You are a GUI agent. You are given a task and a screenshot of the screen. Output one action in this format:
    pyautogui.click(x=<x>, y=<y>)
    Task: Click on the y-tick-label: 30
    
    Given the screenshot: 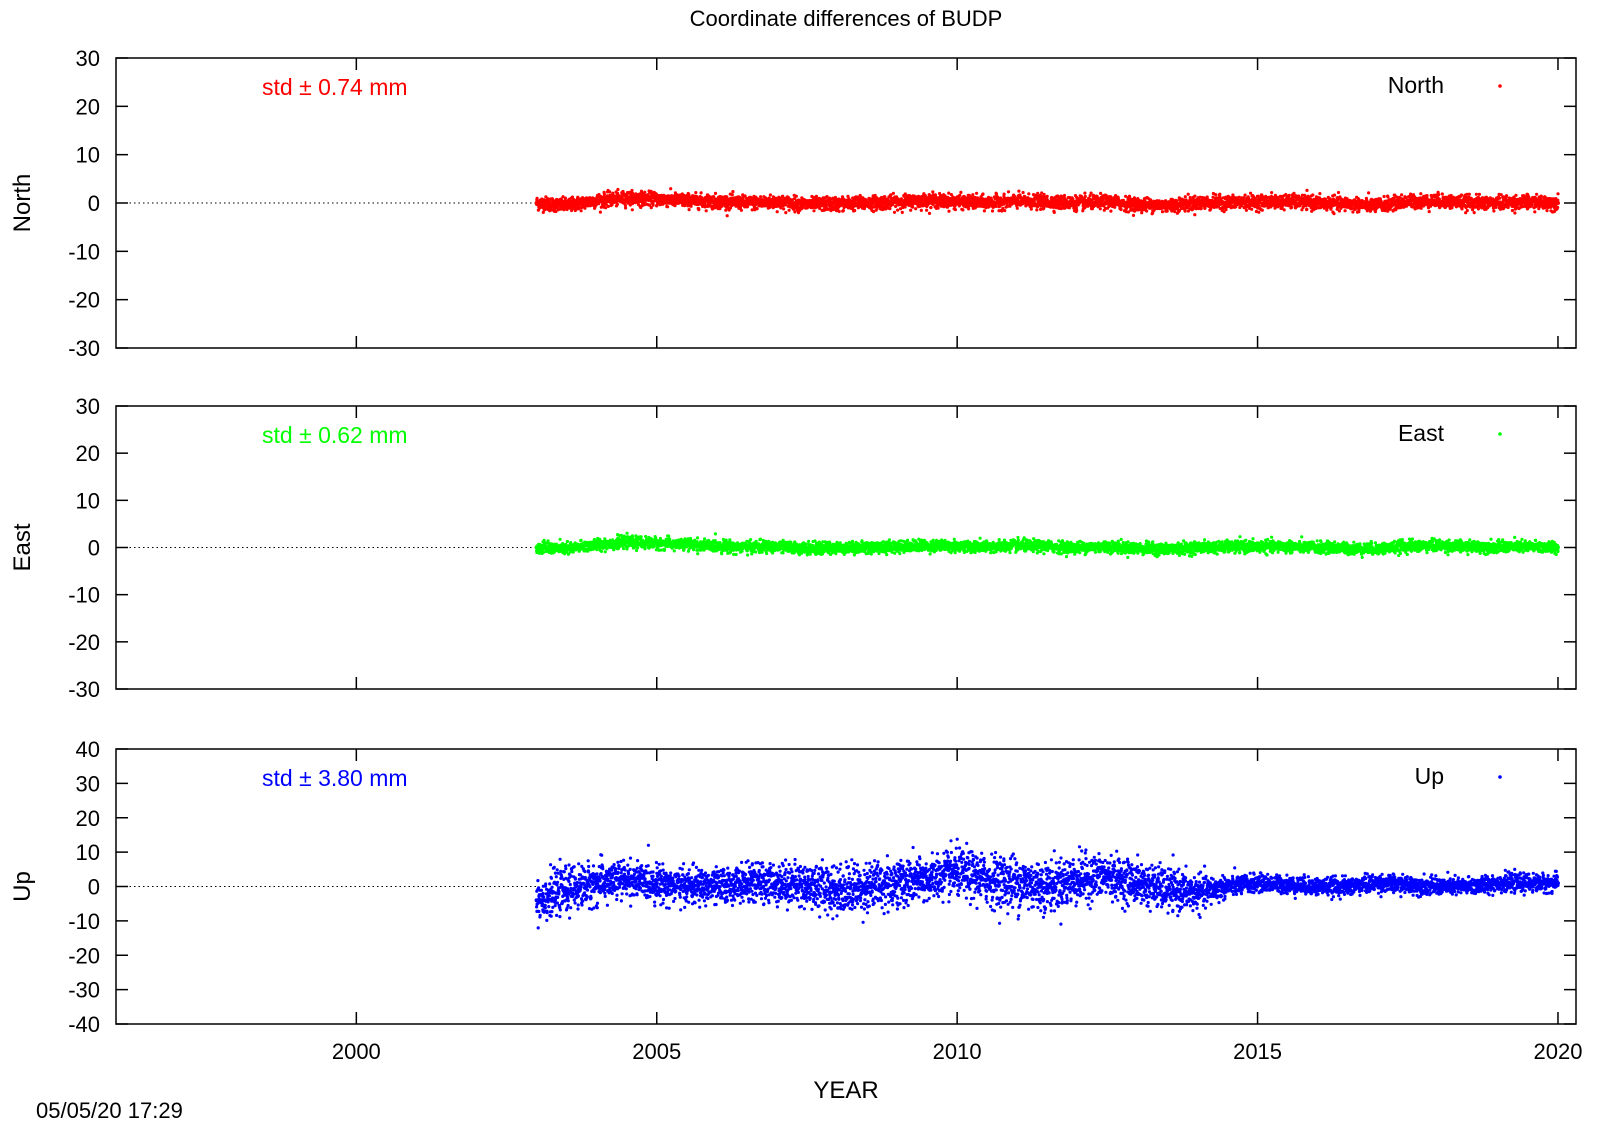 What is the action you would take?
    pyautogui.click(x=88, y=58)
    